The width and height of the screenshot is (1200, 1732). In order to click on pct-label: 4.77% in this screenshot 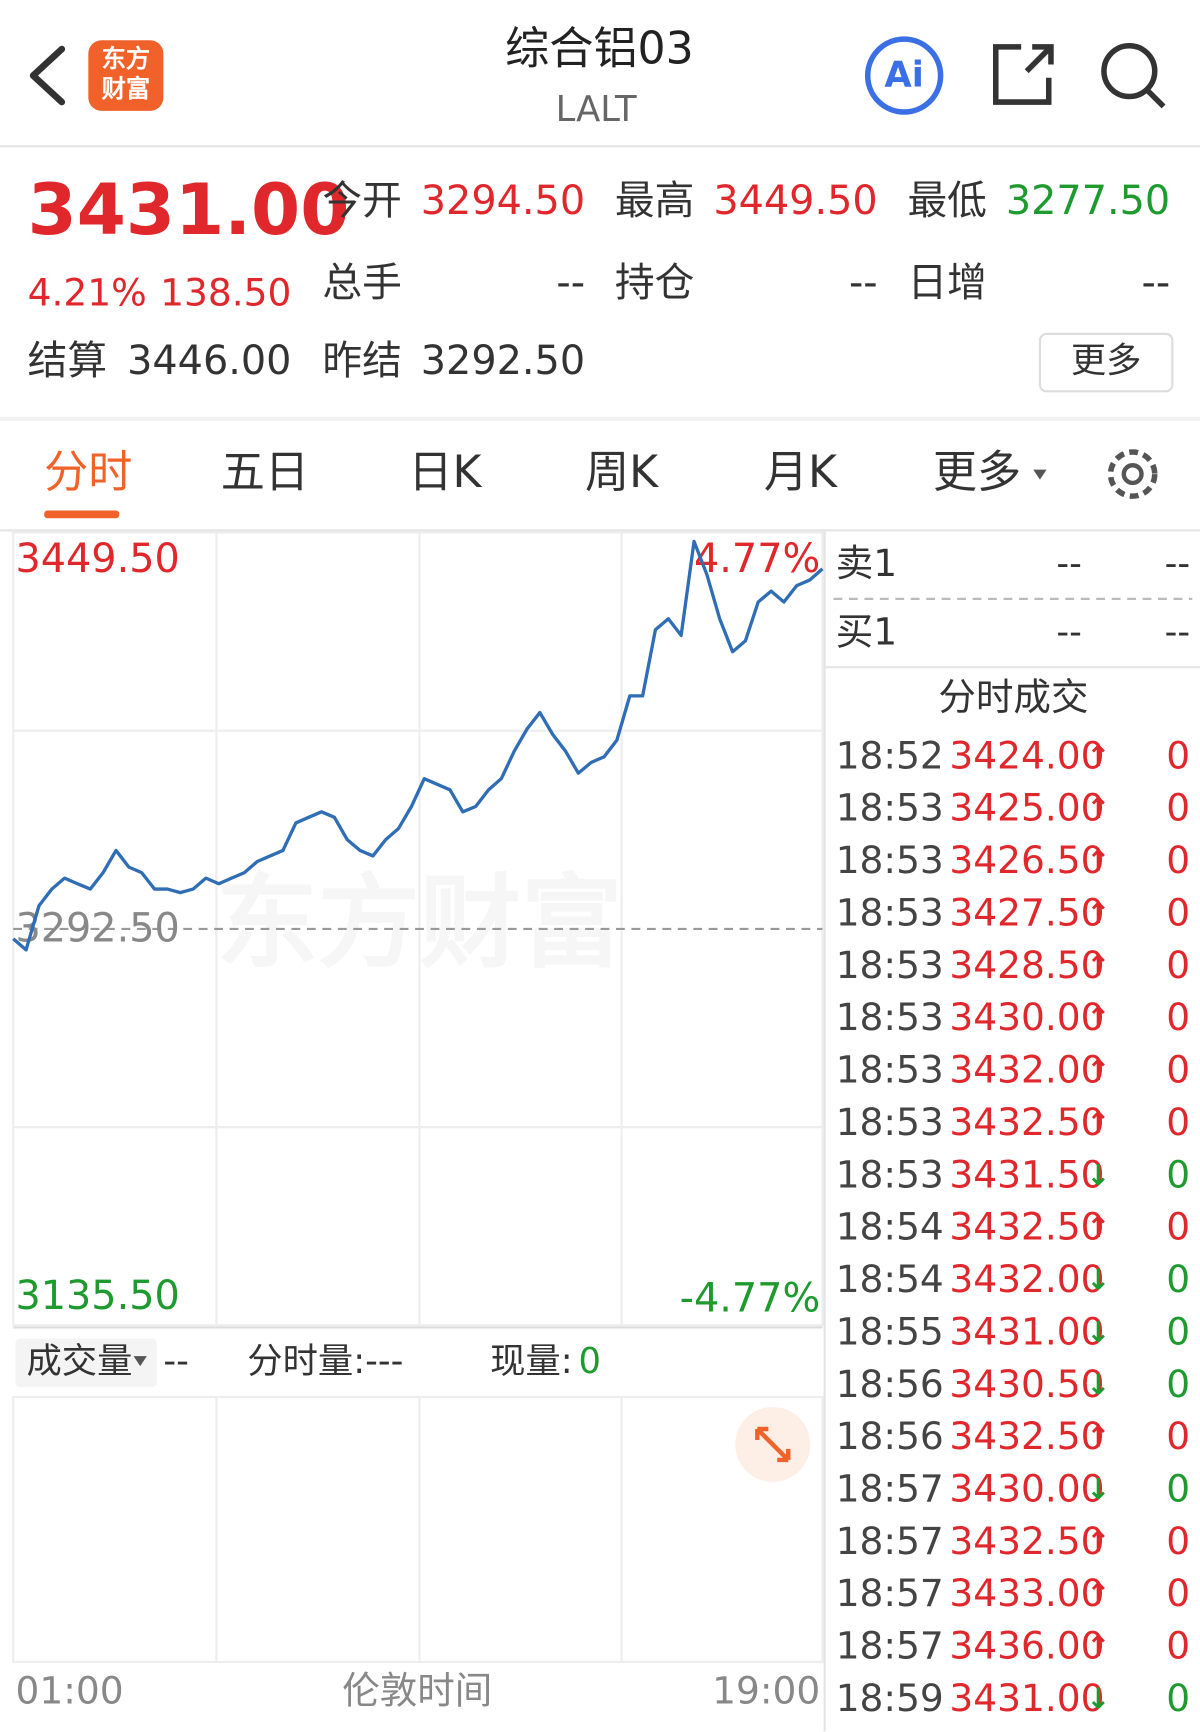, I will do `click(757, 559)`.